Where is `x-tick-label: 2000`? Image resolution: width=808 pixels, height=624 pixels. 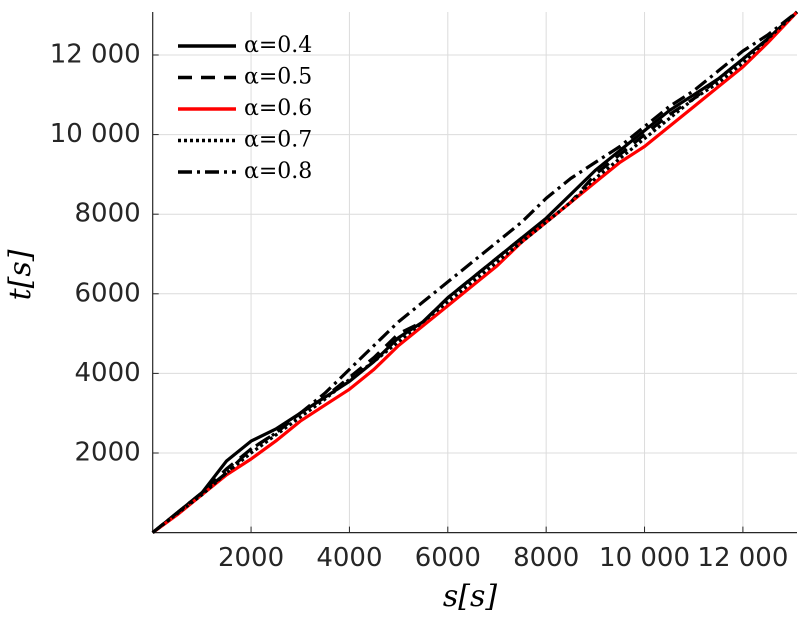 x-tick-label: 2000 is located at coordinates (251, 558).